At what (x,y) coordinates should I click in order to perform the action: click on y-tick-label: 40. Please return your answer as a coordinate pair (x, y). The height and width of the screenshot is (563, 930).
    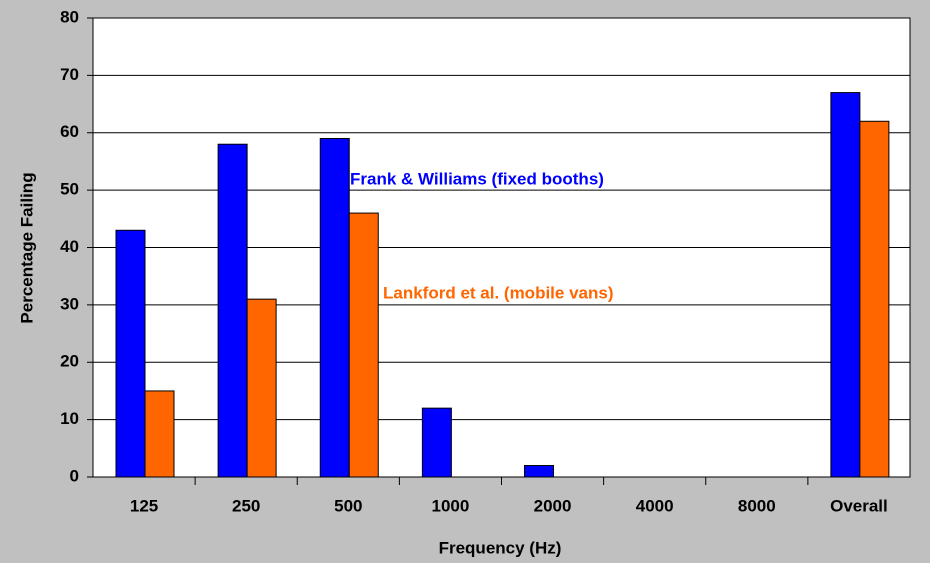
    Looking at the image, I should click on (69, 246).